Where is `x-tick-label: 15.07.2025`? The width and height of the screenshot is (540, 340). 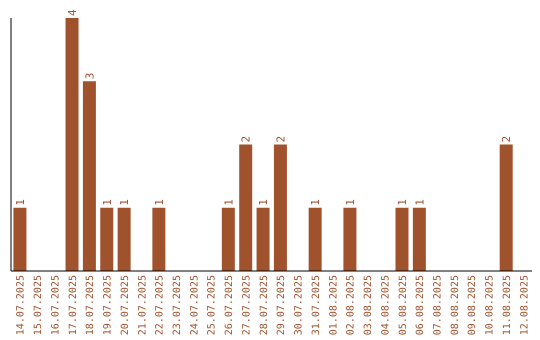
x-tick-label: 15.07.2025 is located at coordinates (38, 305).